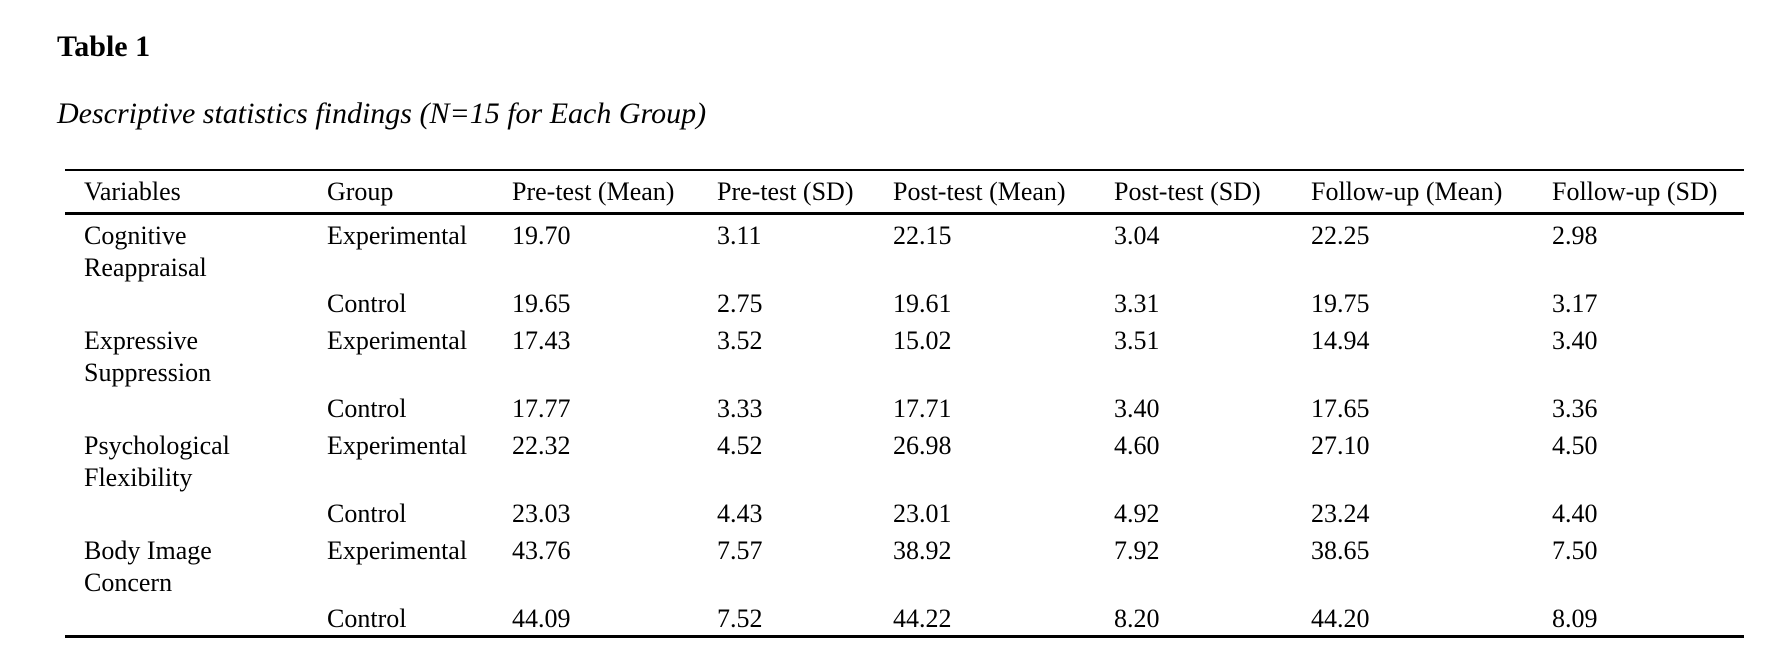 The width and height of the screenshot is (1787, 670). I want to click on cell-post_sd: 3.40, so click(1137, 408).